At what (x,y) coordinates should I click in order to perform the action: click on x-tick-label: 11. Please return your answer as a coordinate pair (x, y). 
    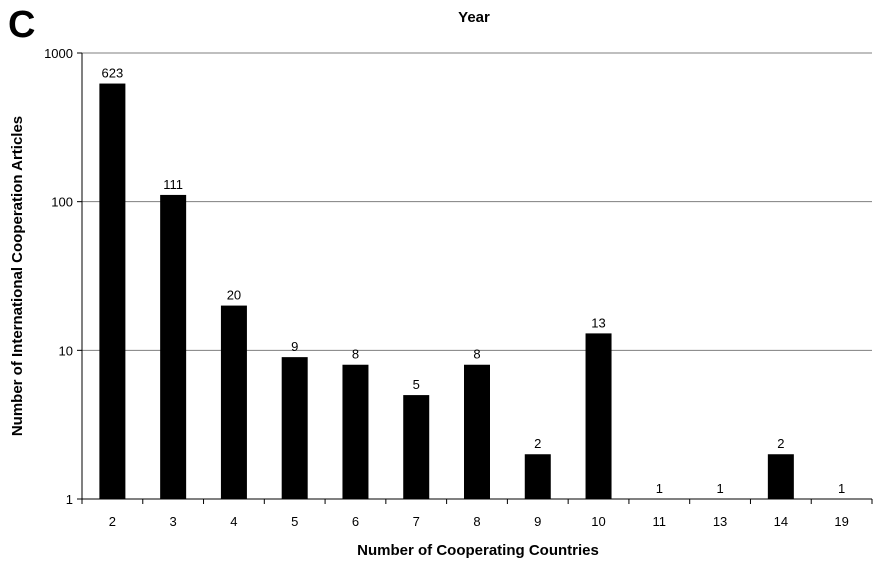
    Looking at the image, I should click on (660, 521).